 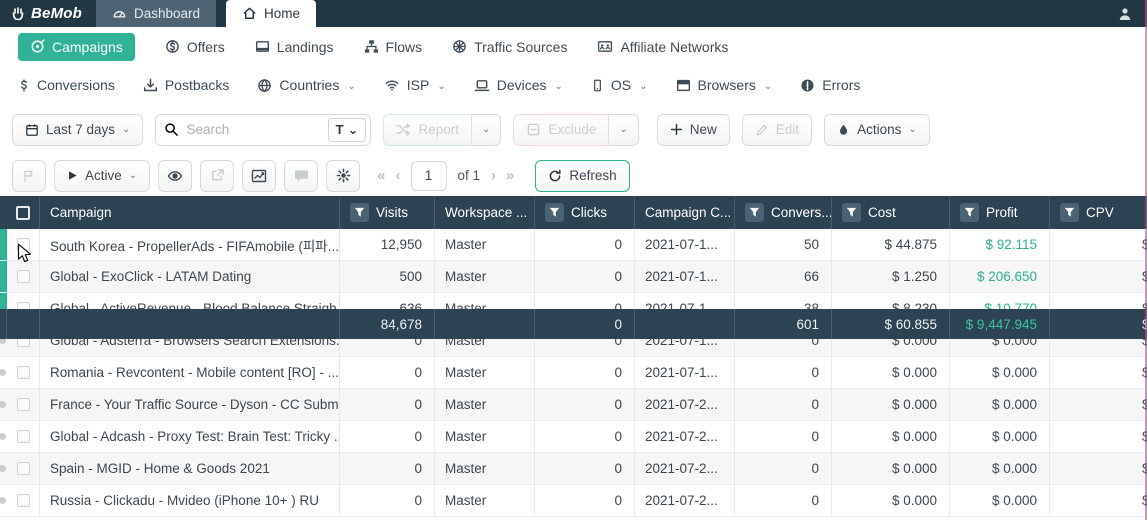 I want to click on row-checkbox-cell, so click(x=23, y=372).